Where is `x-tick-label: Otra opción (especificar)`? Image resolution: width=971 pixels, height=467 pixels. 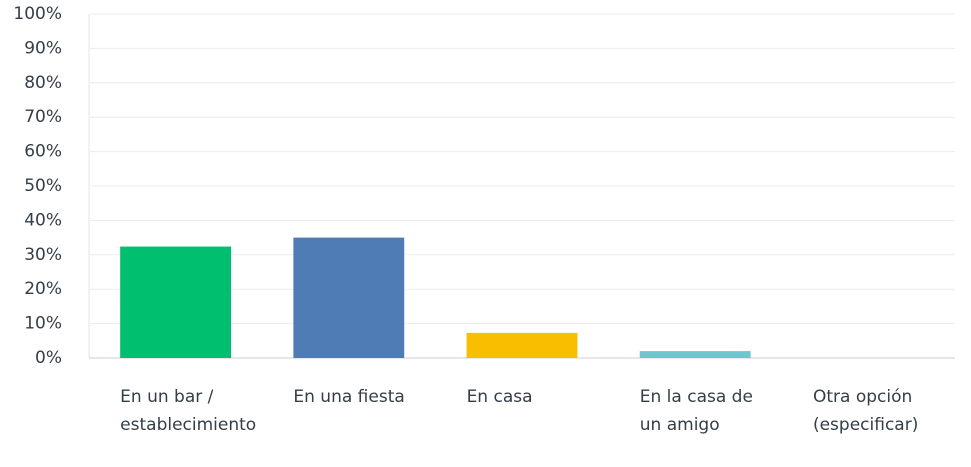
x-tick-label: Otra opción (especificar) is located at coordinates (865, 411).